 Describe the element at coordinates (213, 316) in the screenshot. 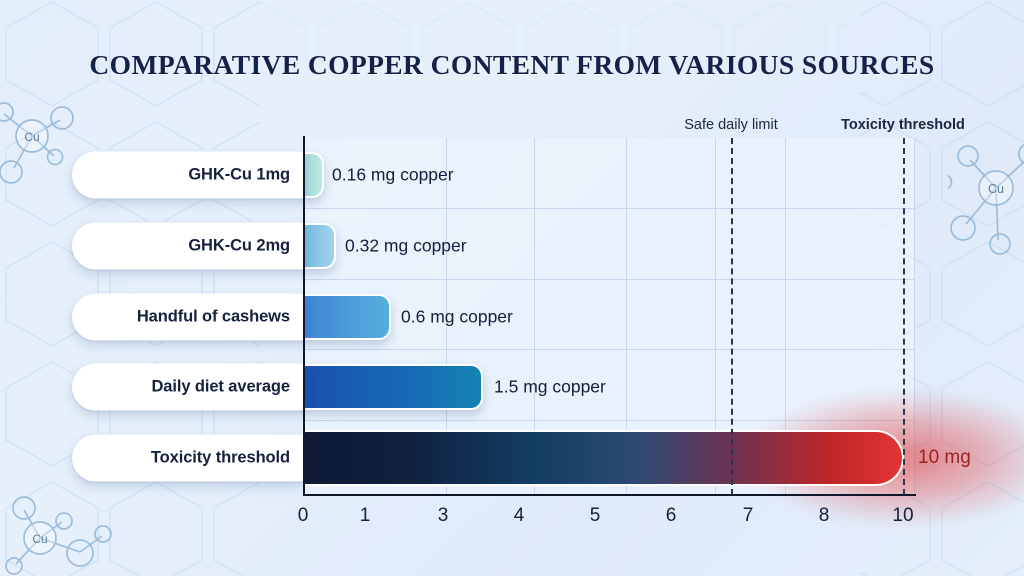

I see `row-label: Handful of cashews` at that location.